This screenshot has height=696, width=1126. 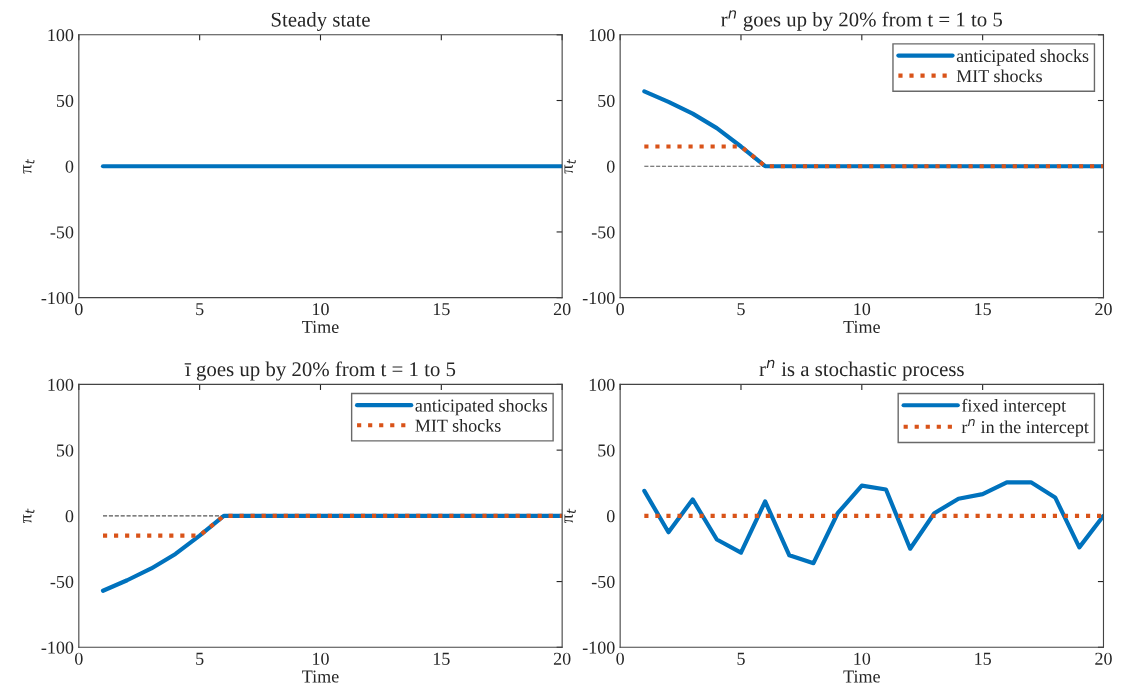 I want to click on chart-title: ī goes up by 20% from t = 1 to 5, so click(x=320, y=371).